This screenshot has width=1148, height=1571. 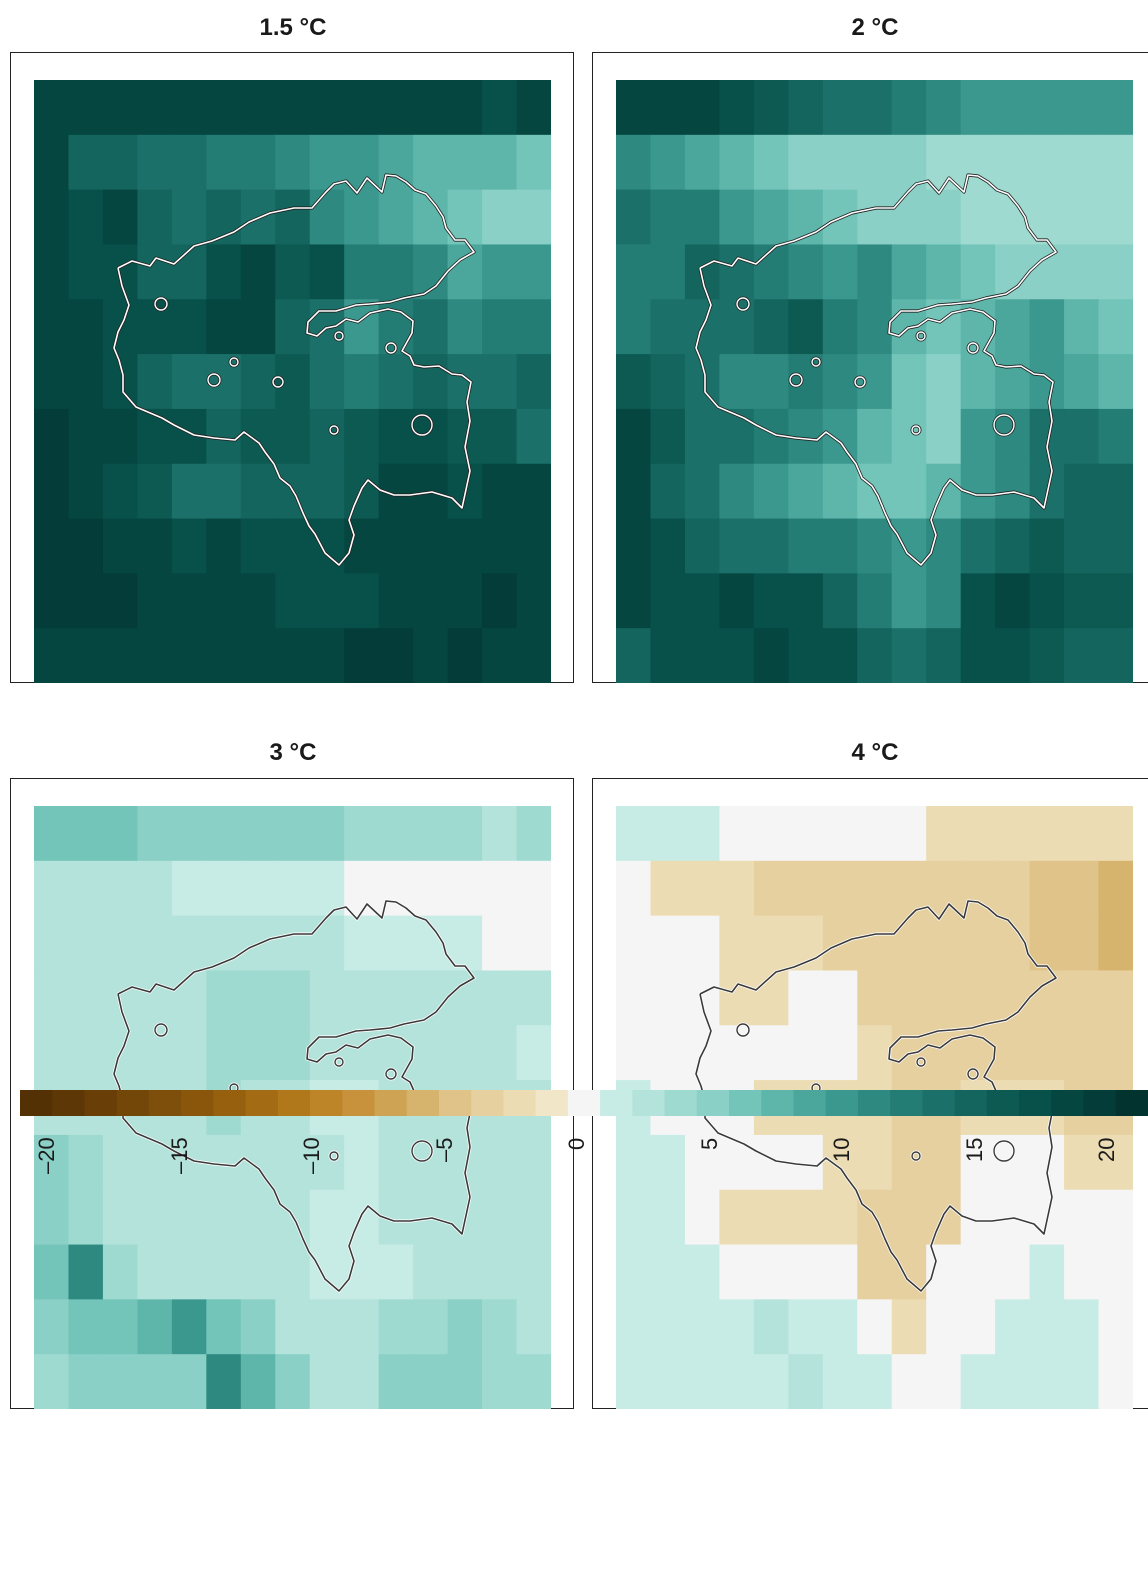 I want to click on colorbar-tick-label: 5, so click(x=709, y=1143).